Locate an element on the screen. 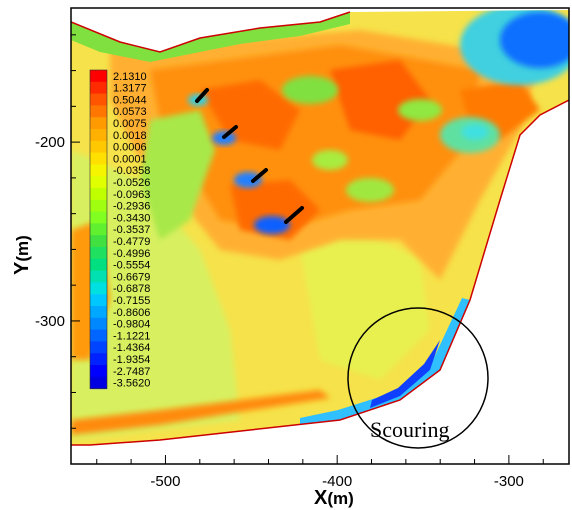 The height and width of the screenshot is (510, 572). x-tick-label: -400 is located at coordinates (337, 481).